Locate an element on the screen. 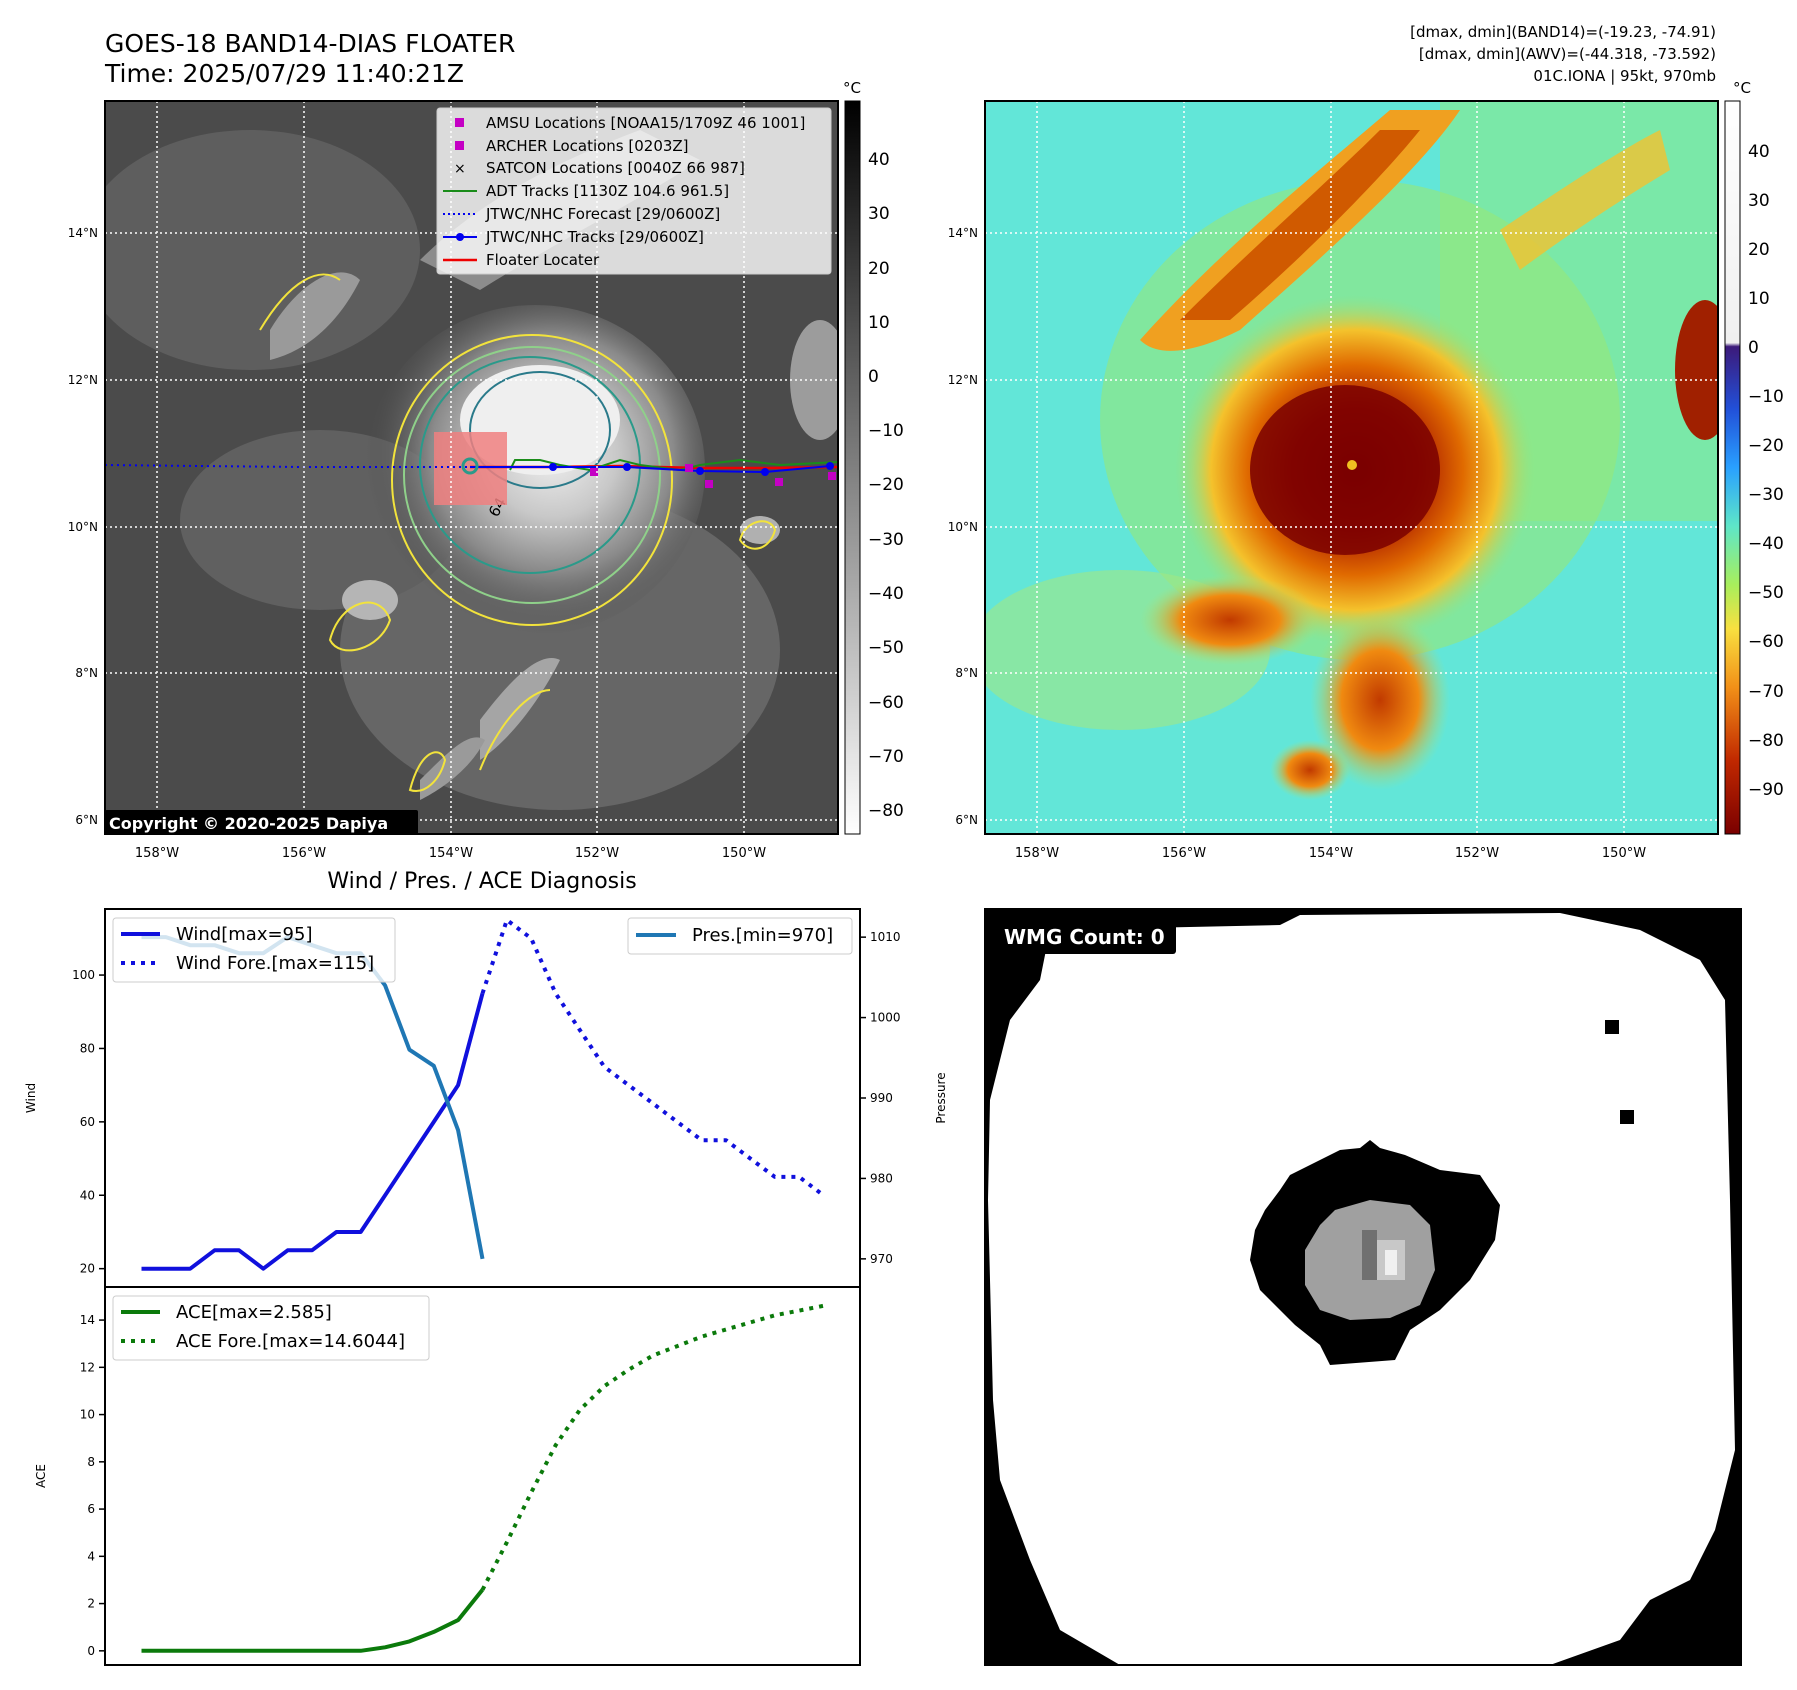 This screenshot has width=1797, height=1690. ace-axis-label: ACE is located at coordinates (41, 1476).